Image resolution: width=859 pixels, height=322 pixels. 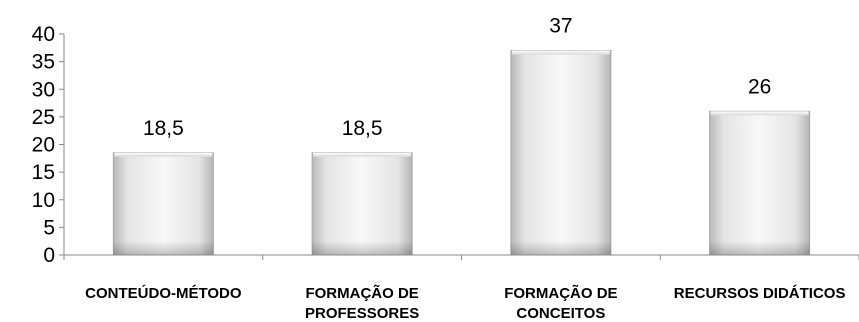 I want to click on y-tick-label: 15, so click(x=43, y=172).